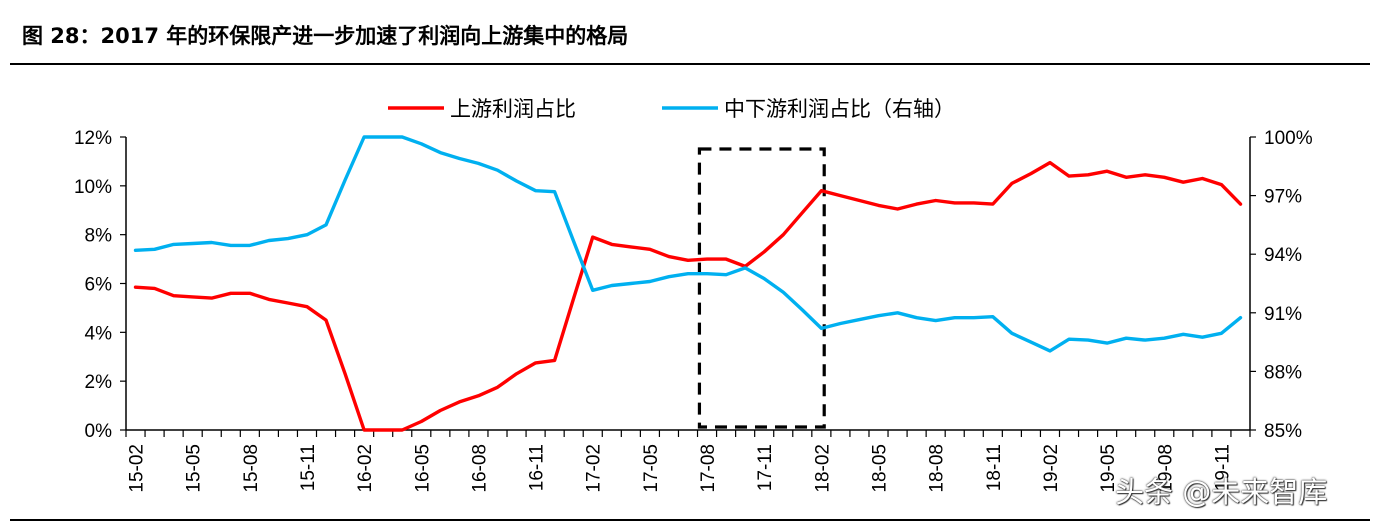  Describe the element at coordinates (422, 468) in the screenshot. I see `x-tick-label: 16-05` at that location.